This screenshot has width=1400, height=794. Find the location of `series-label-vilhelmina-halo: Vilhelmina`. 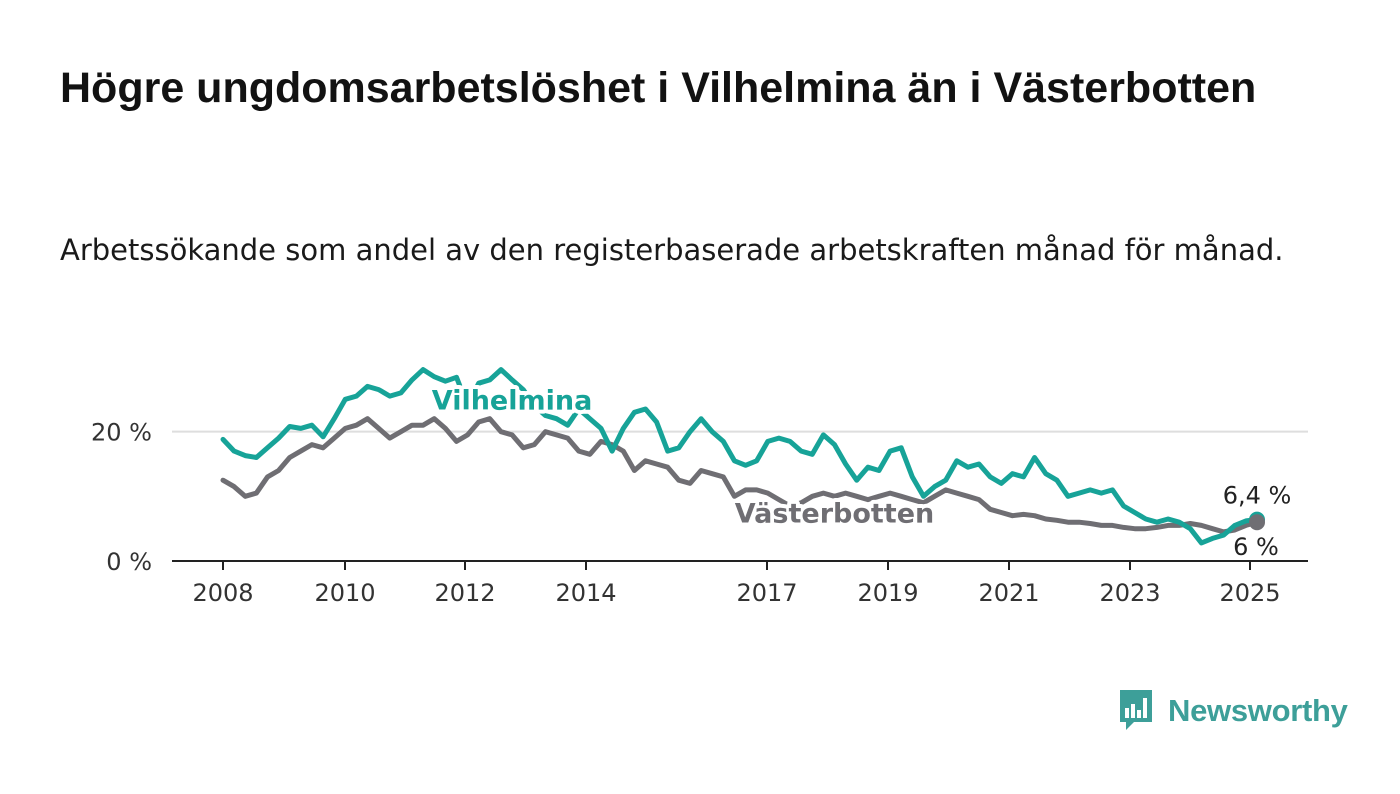

series-label-vilhelmina-halo: Vilhelmina is located at coordinates (512, 400).